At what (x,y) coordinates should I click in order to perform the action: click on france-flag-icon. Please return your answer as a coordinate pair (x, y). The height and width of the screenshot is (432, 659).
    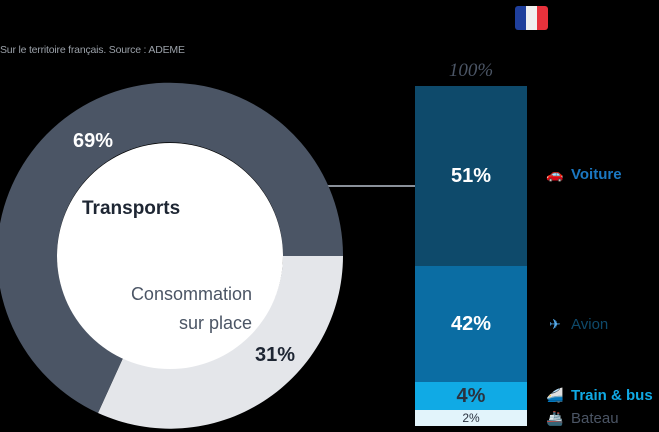
    Looking at the image, I should click on (531, 18).